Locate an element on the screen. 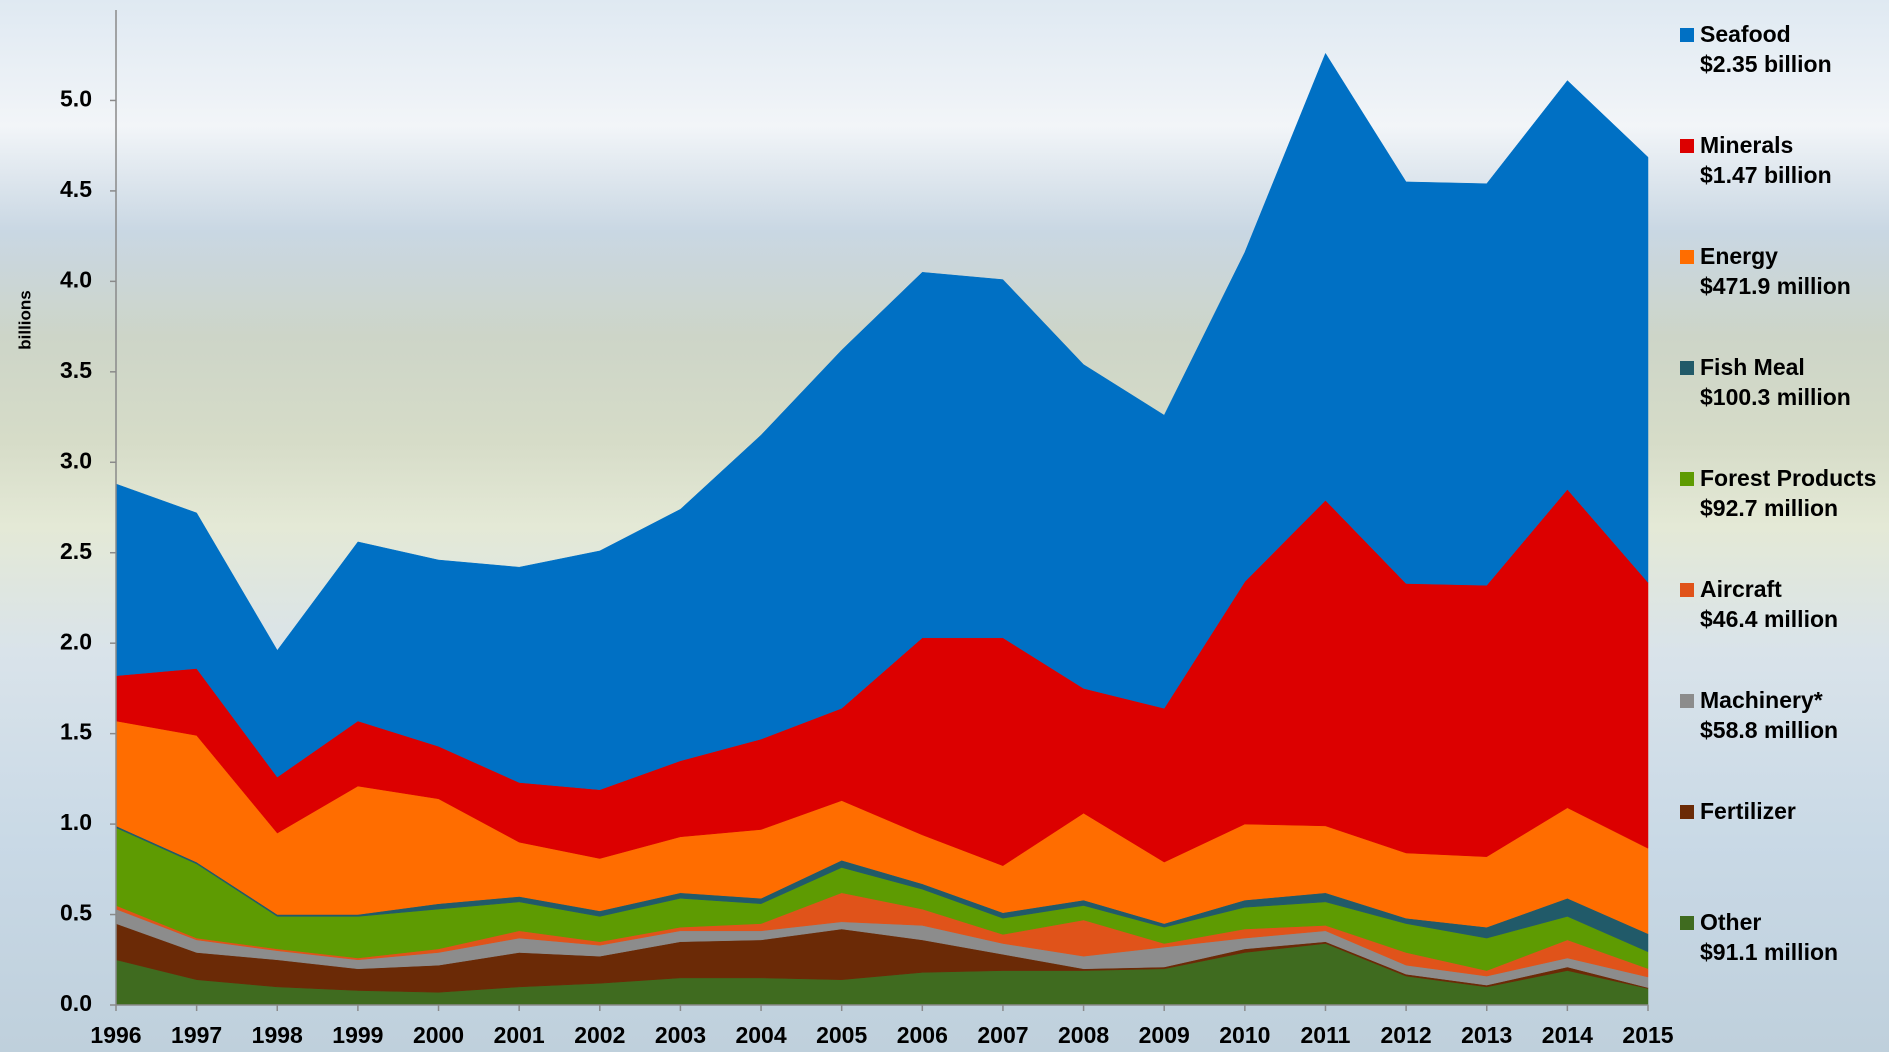 This screenshot has height=1052, width=1889. legend-value: $1.47 billion is located at coordinates (1766, 175).